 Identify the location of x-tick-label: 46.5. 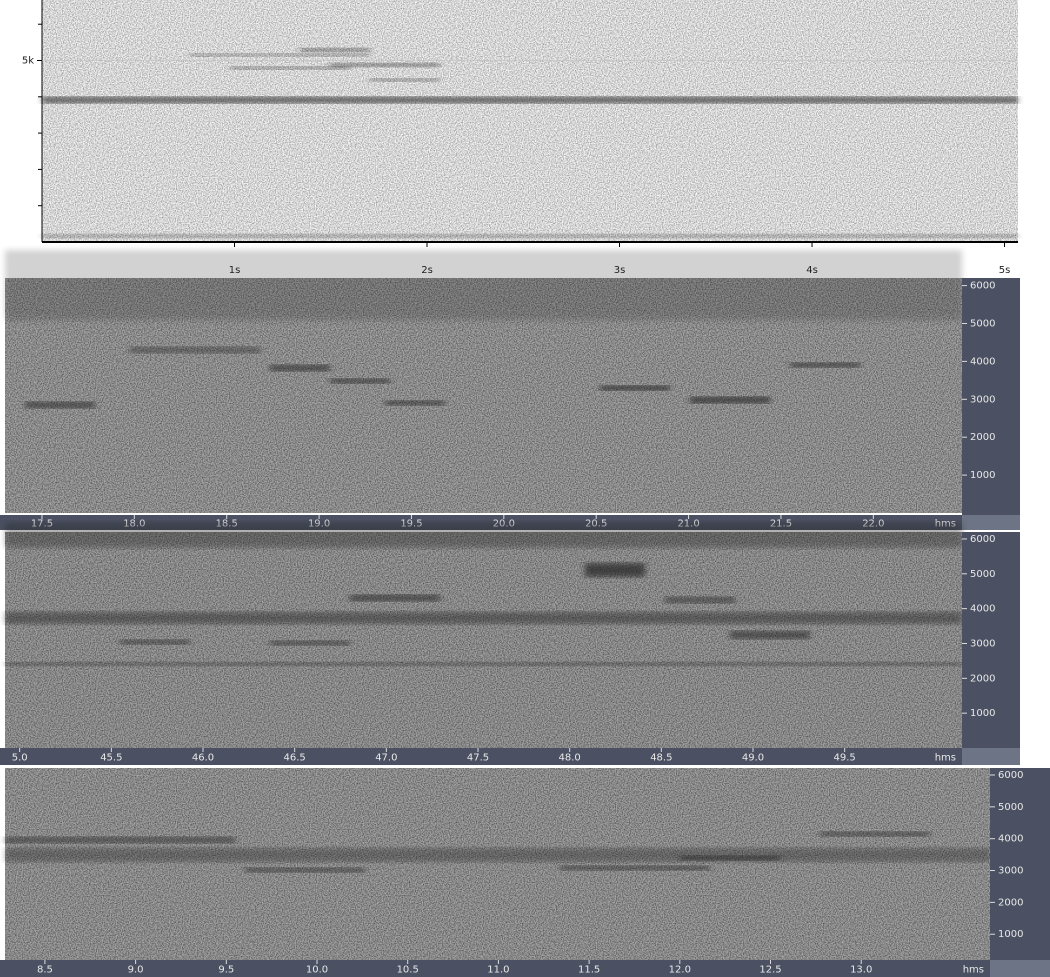
(295, 758).